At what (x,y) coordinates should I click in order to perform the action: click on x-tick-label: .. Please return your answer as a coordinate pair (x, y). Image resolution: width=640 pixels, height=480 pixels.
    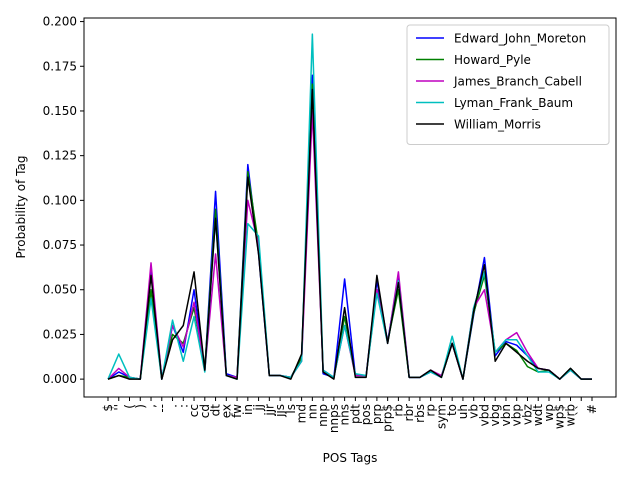
    Looking at the image, I should click on (173, 406).